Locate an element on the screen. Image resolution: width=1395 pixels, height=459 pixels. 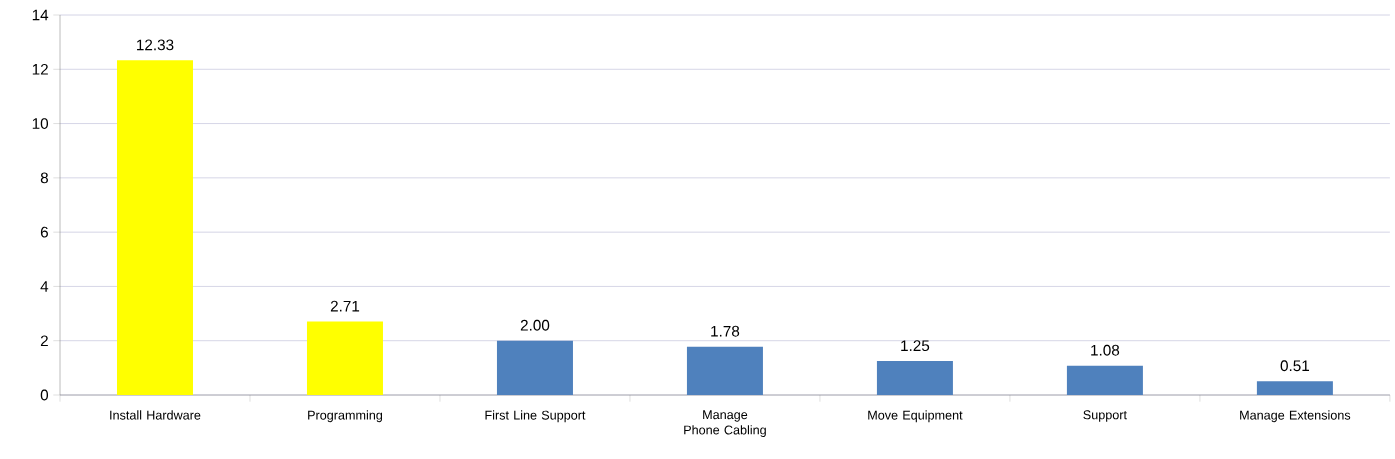
y-tick-label: 14 is located at coordinates (40, 15).